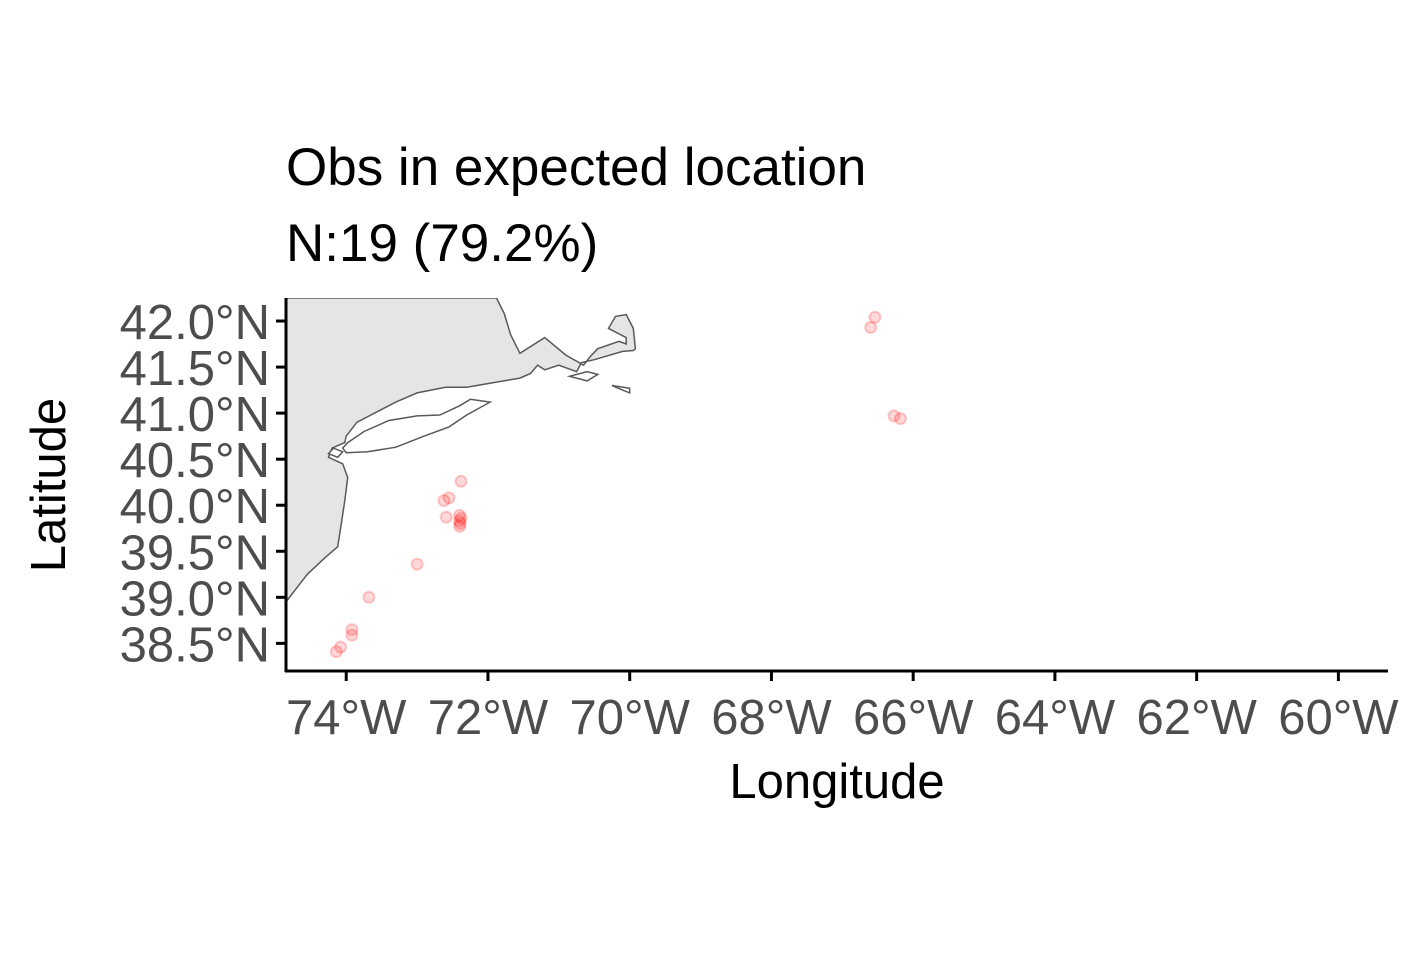 The image size is (1412, 956). Describe the element at coordinates (195, 415) in the screenshot. I see `y-tick-label: 41.0°N` at that location.